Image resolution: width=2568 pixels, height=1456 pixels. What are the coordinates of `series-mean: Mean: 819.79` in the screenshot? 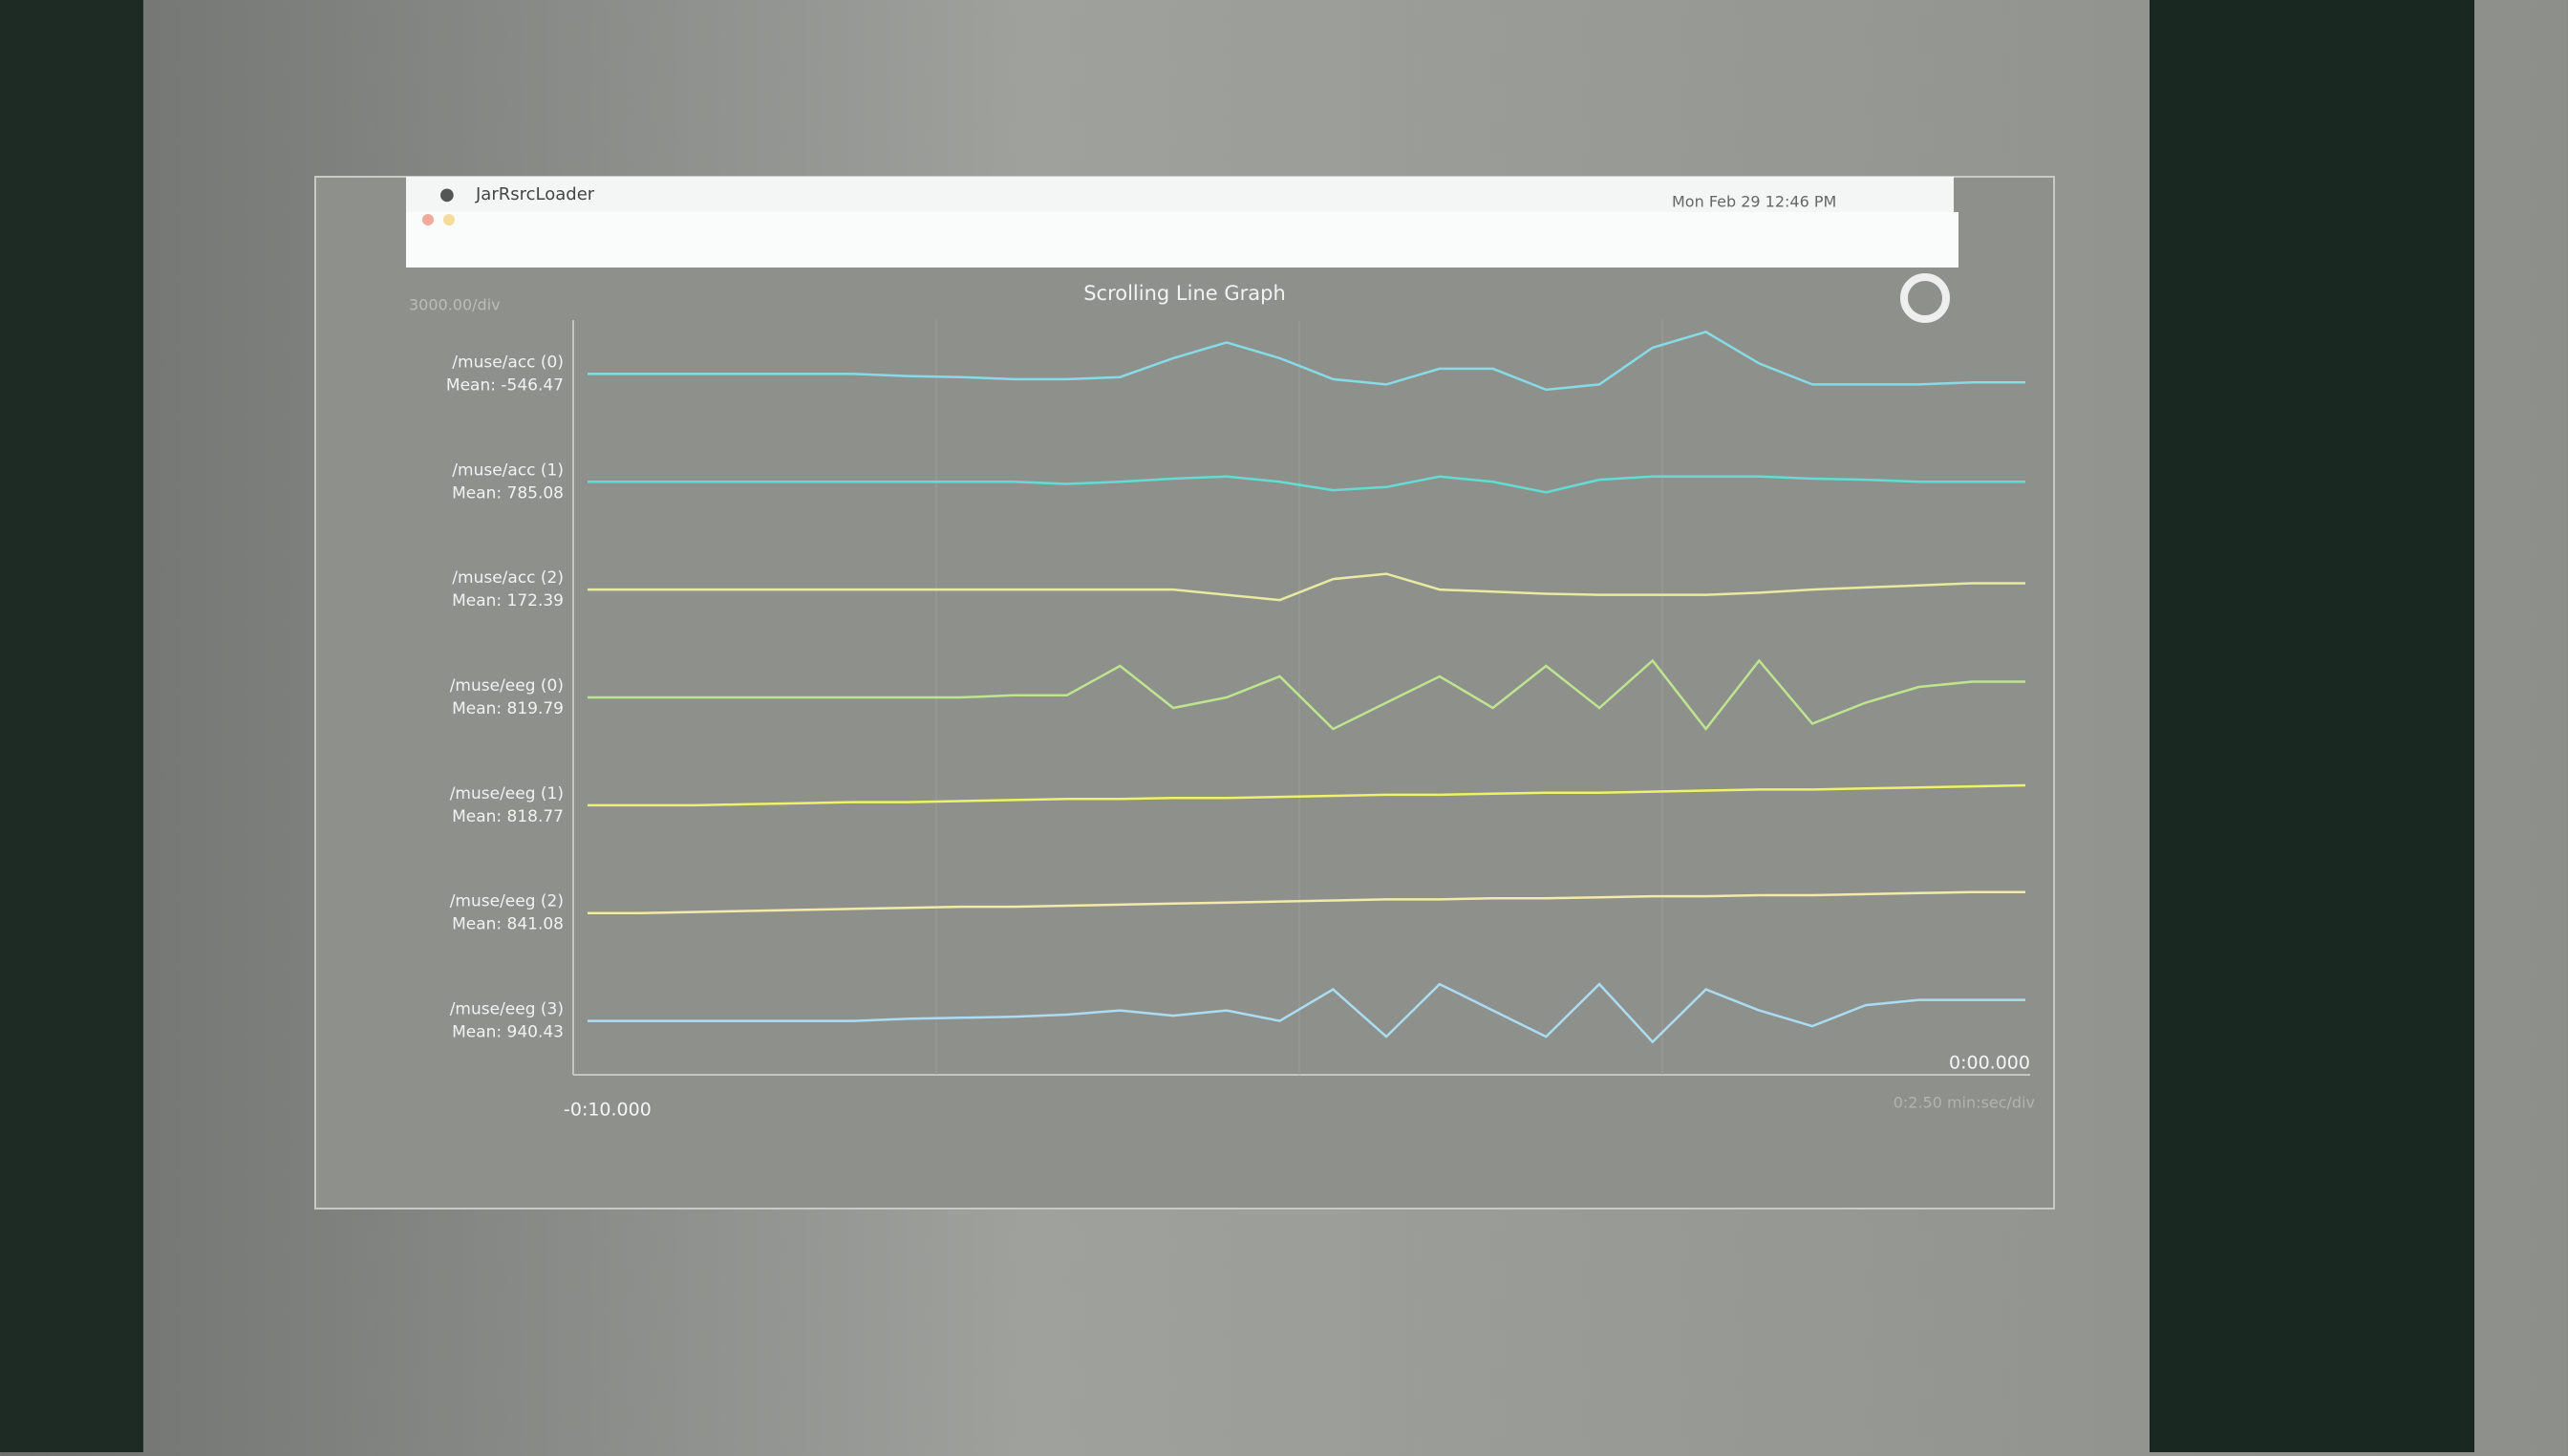 It's located at (508, 709).